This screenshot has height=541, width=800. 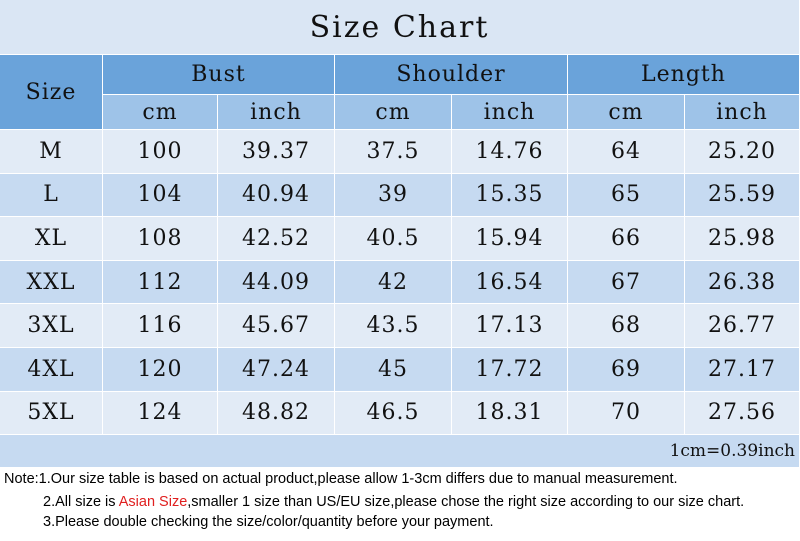 What do you see at coordinates (51, 370) in the screenshot?
I see `size-cell: 4XL` at bounding box center [51, 370].